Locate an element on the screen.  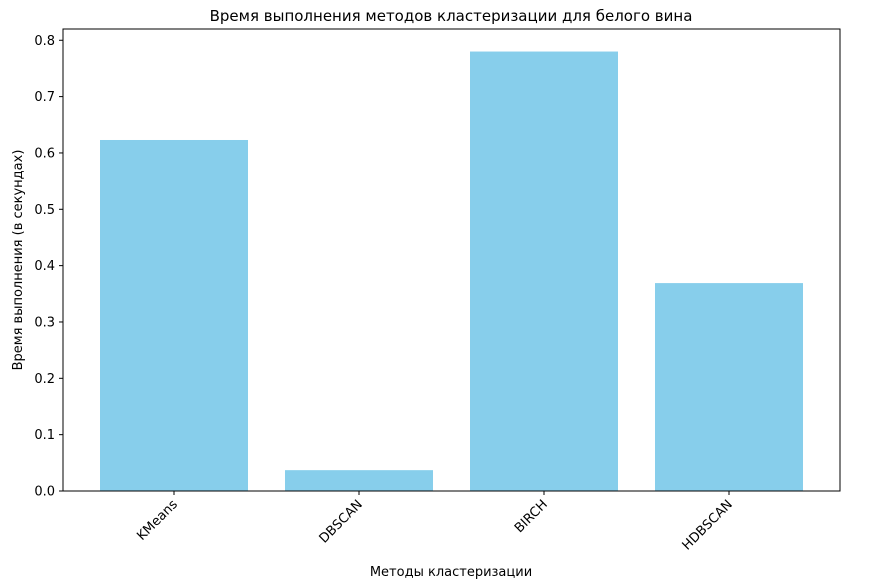
y-tick-label: 0.6 is located at coordinates (44, 153).